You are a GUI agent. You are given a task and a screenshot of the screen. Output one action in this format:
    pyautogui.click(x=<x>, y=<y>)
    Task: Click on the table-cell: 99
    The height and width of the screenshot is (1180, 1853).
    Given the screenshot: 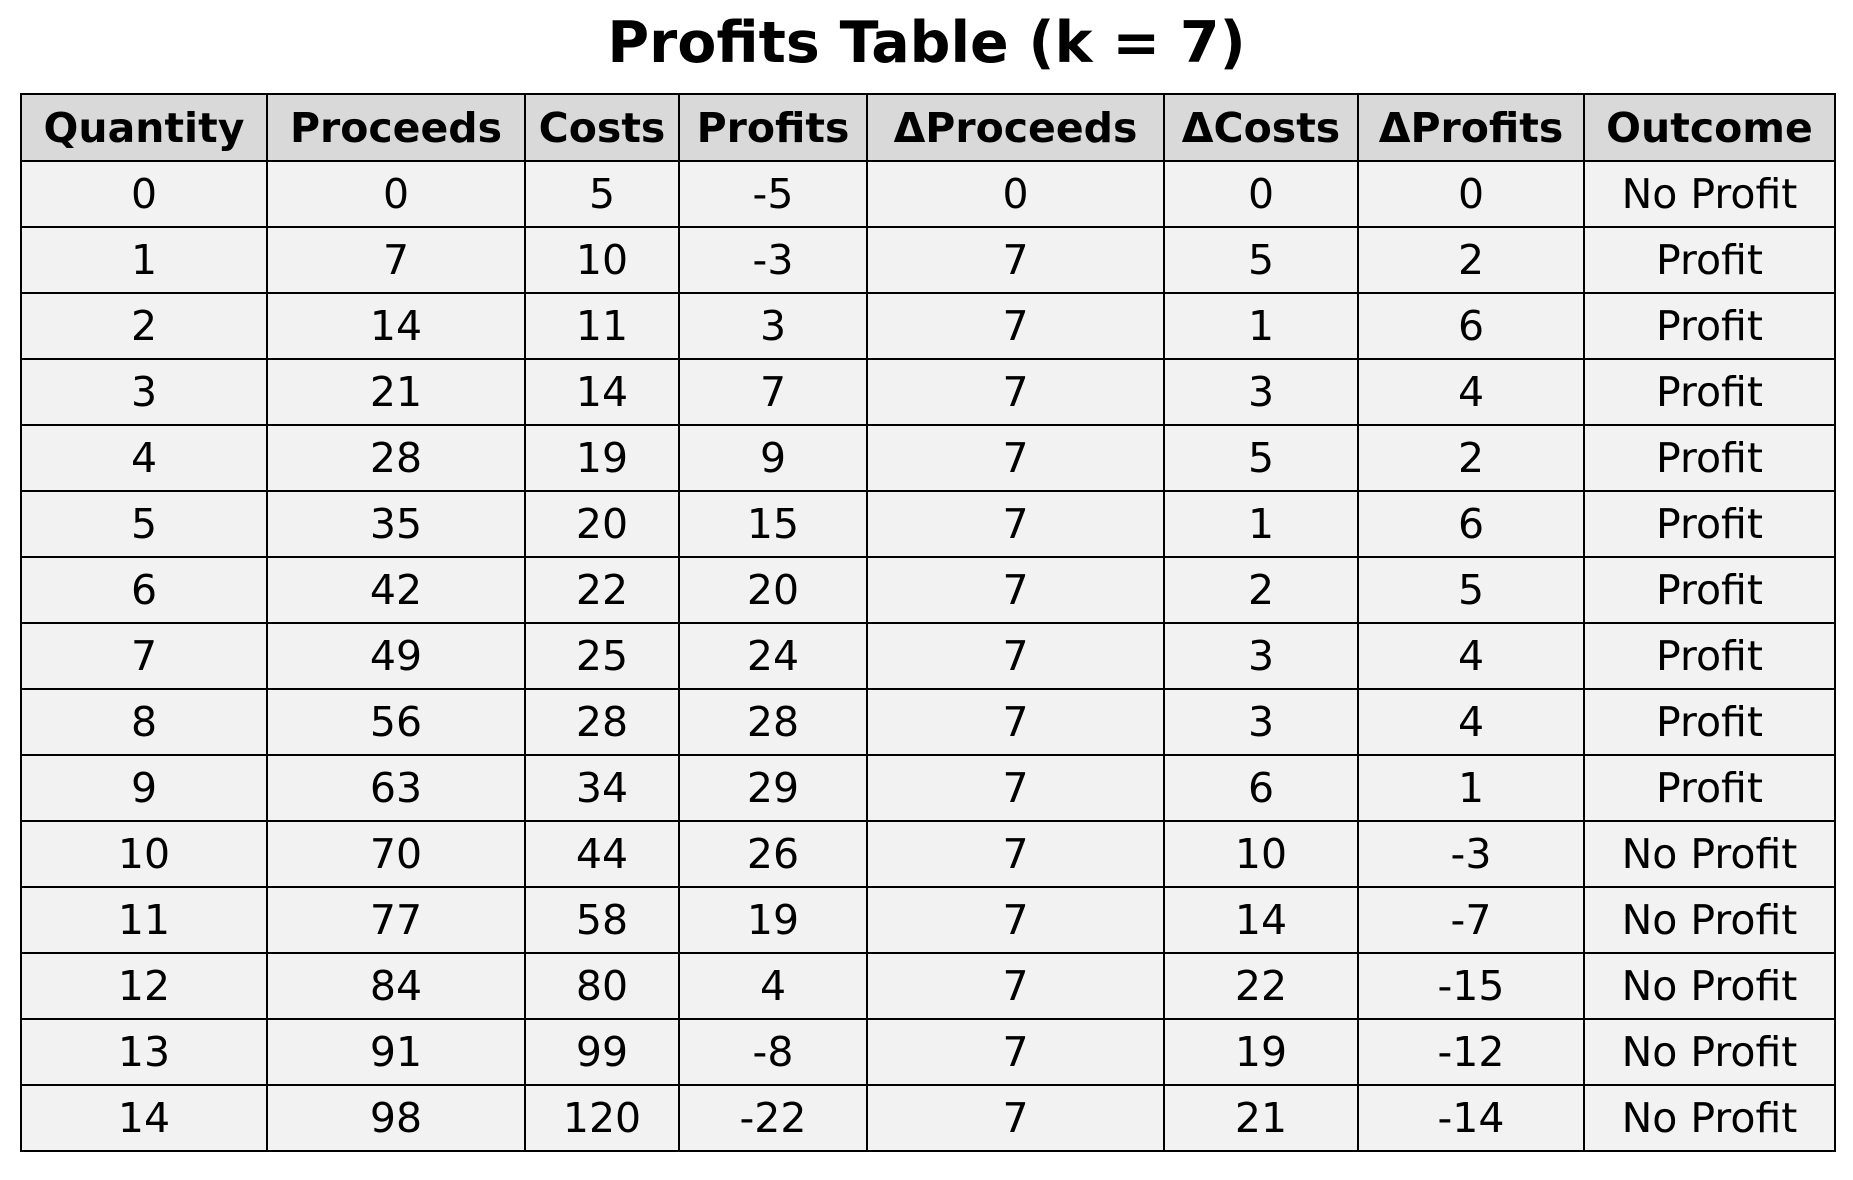 What is the action you would take?
    pyautogui.click(x=602, y=1052)
    